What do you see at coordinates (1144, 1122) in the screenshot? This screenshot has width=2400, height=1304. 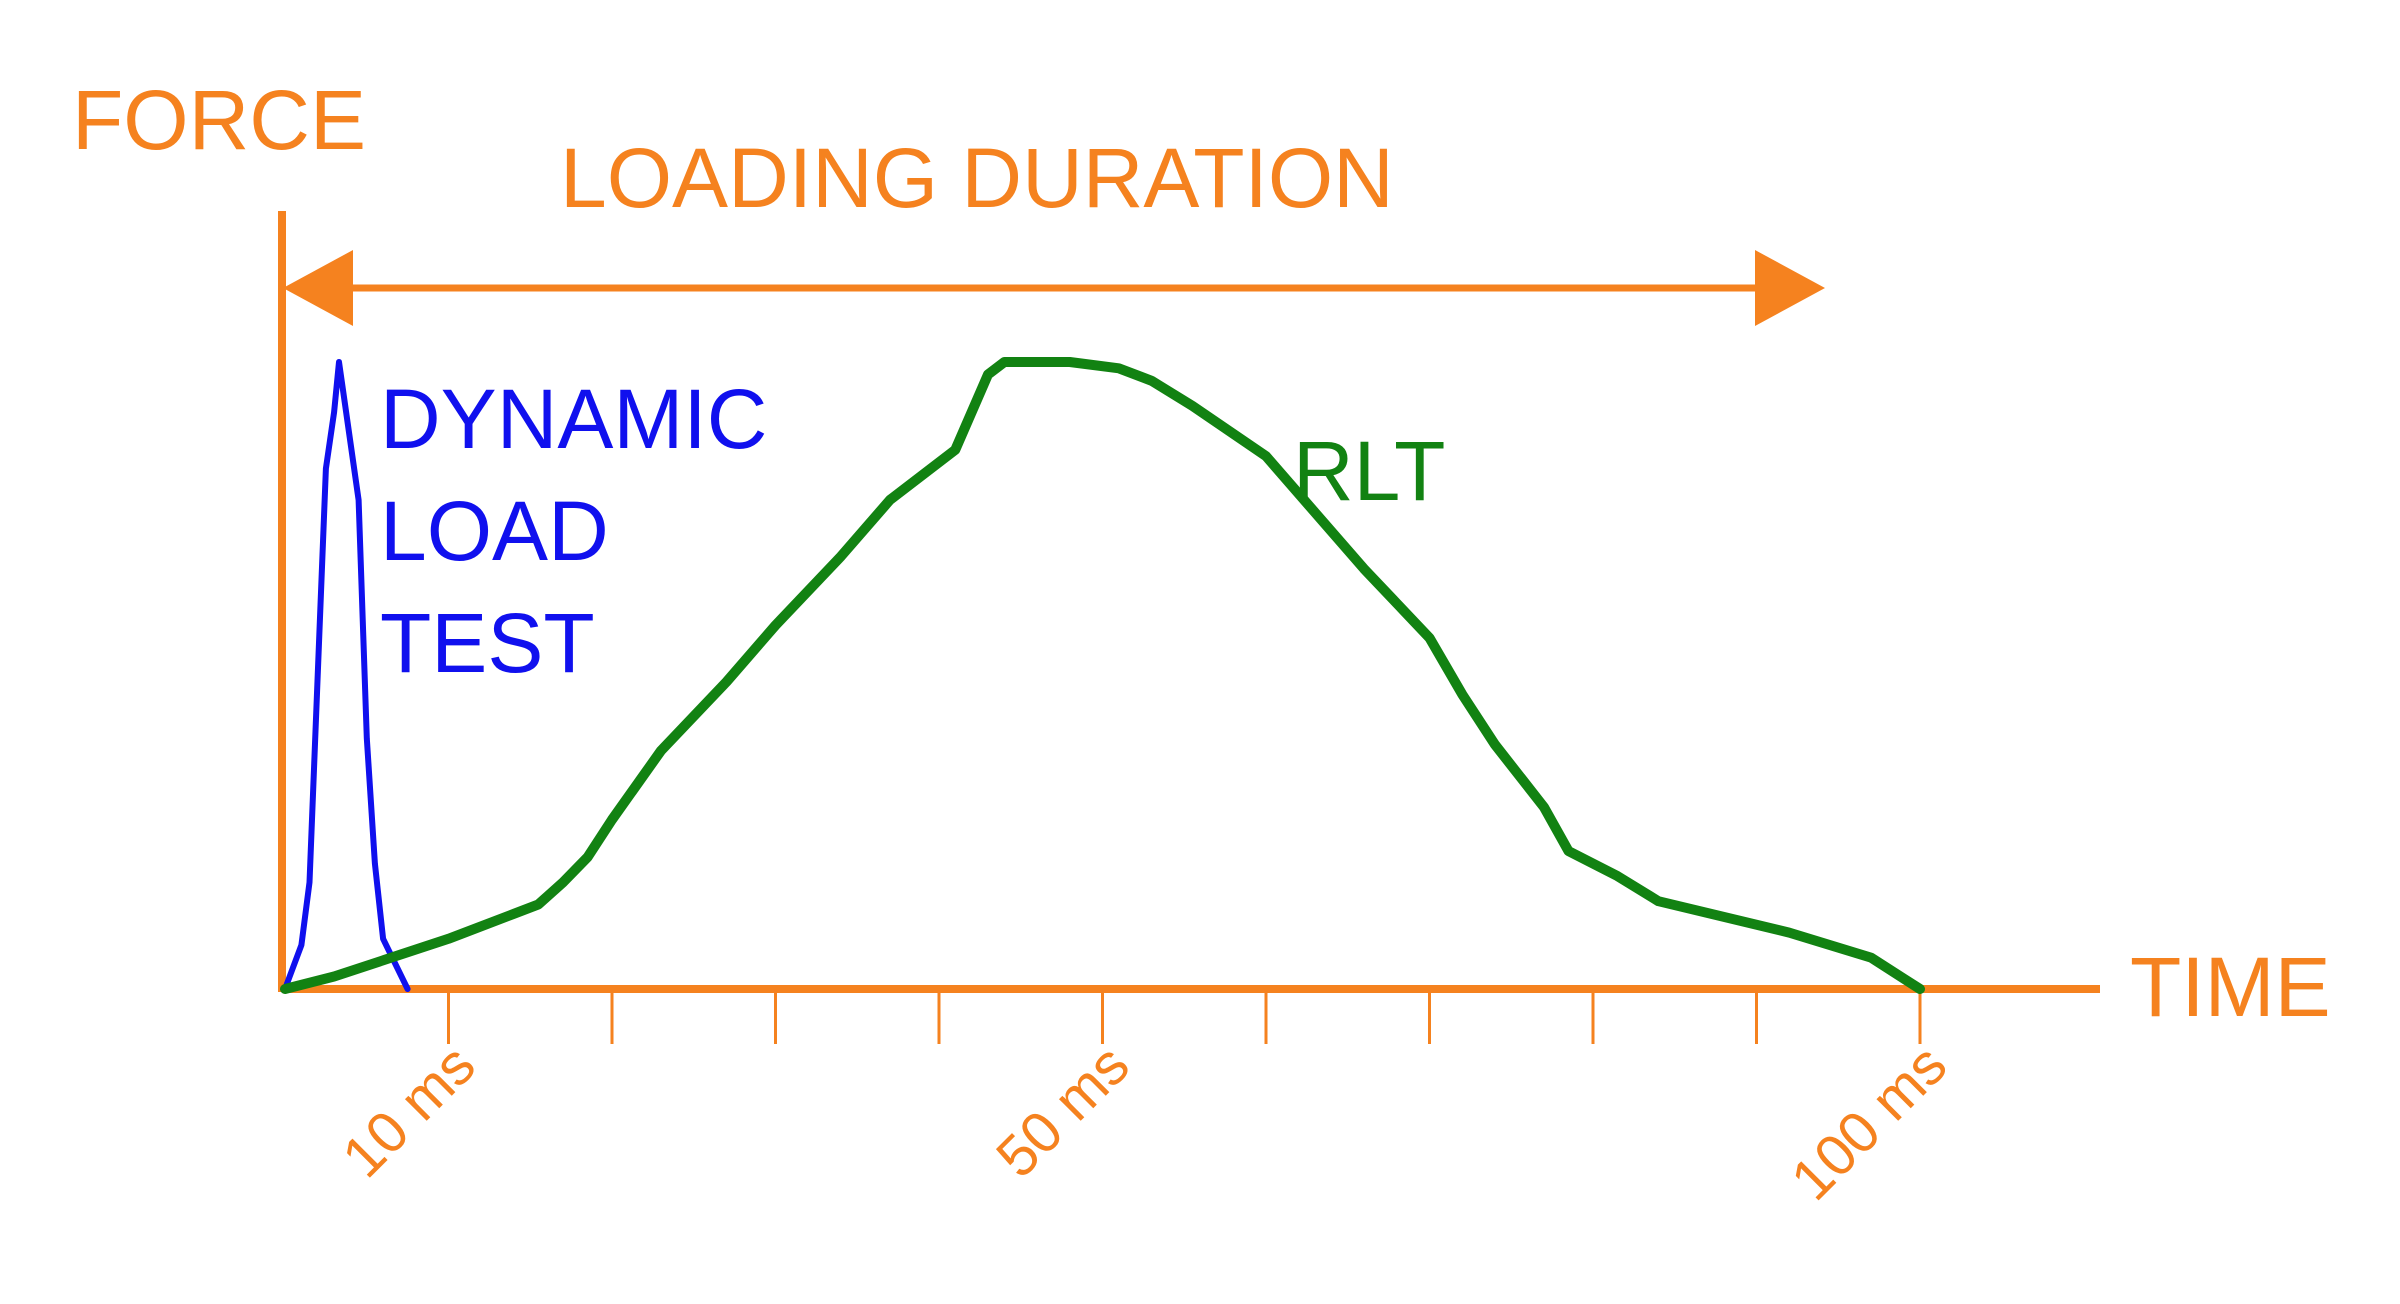 I see `x-tick-labels: 10 ms 50 ms 100 ms` at bounding box center [1144, 1122].